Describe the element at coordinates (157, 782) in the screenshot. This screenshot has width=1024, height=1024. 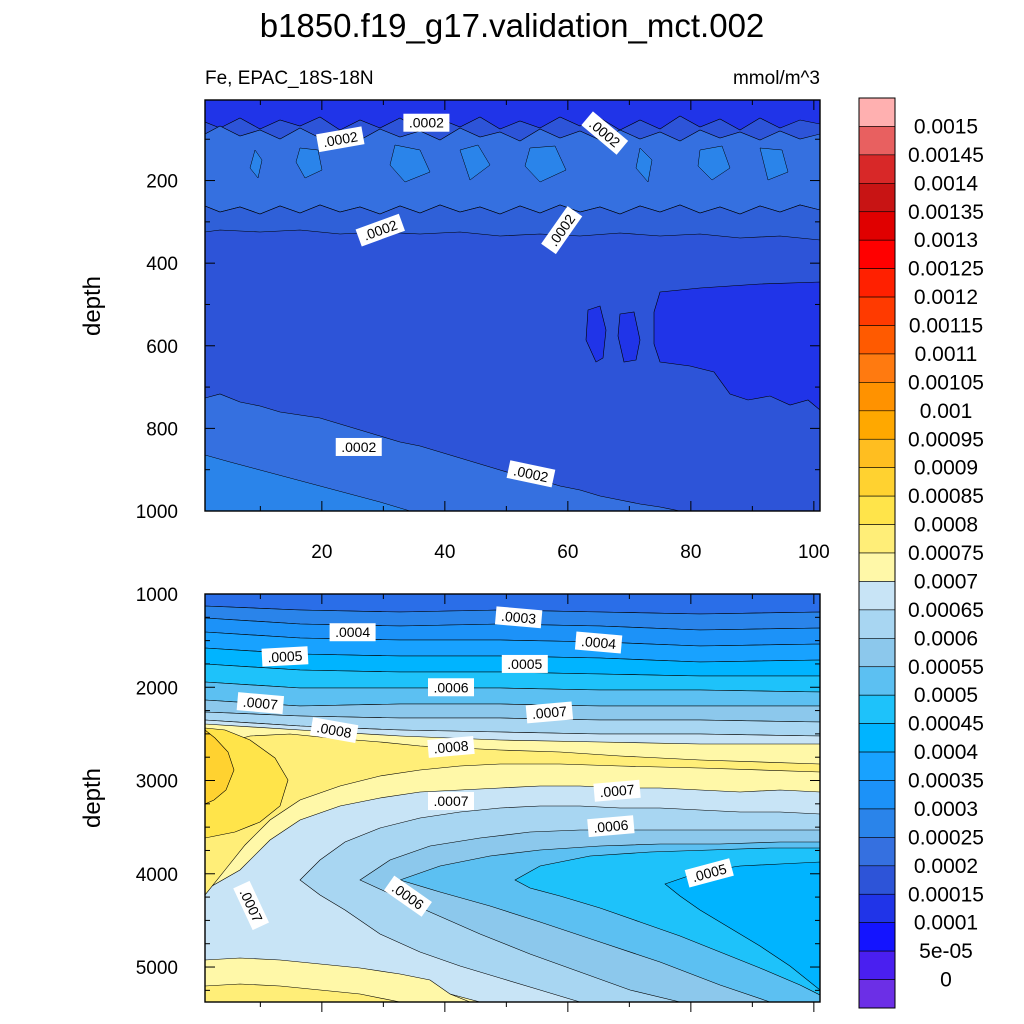
I see `y-tick-label: 3000` at that location.